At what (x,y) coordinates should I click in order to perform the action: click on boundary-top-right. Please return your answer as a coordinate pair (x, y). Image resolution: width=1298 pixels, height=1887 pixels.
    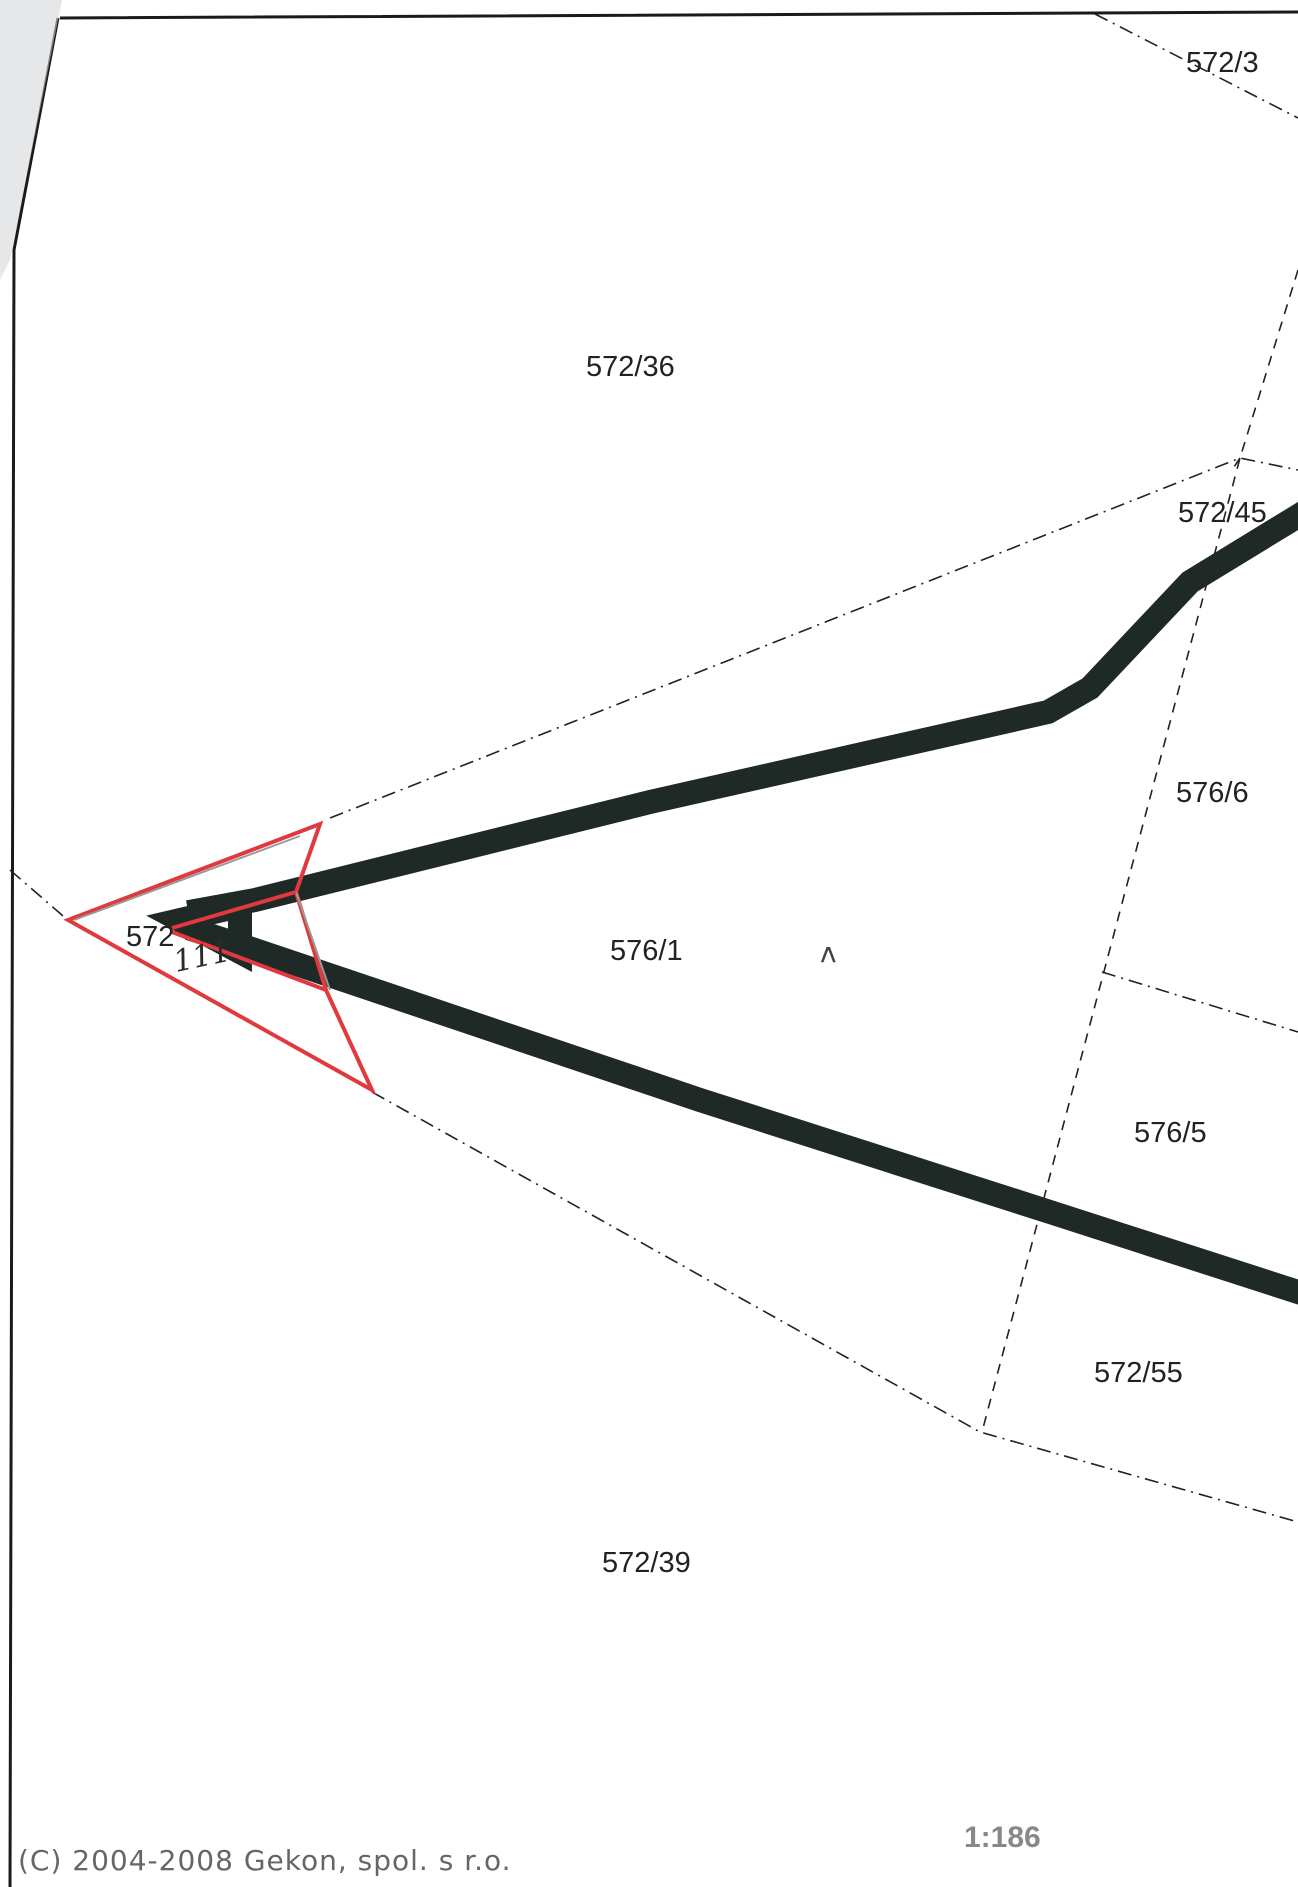
    Looking at the image, I should click on (1196, 66).